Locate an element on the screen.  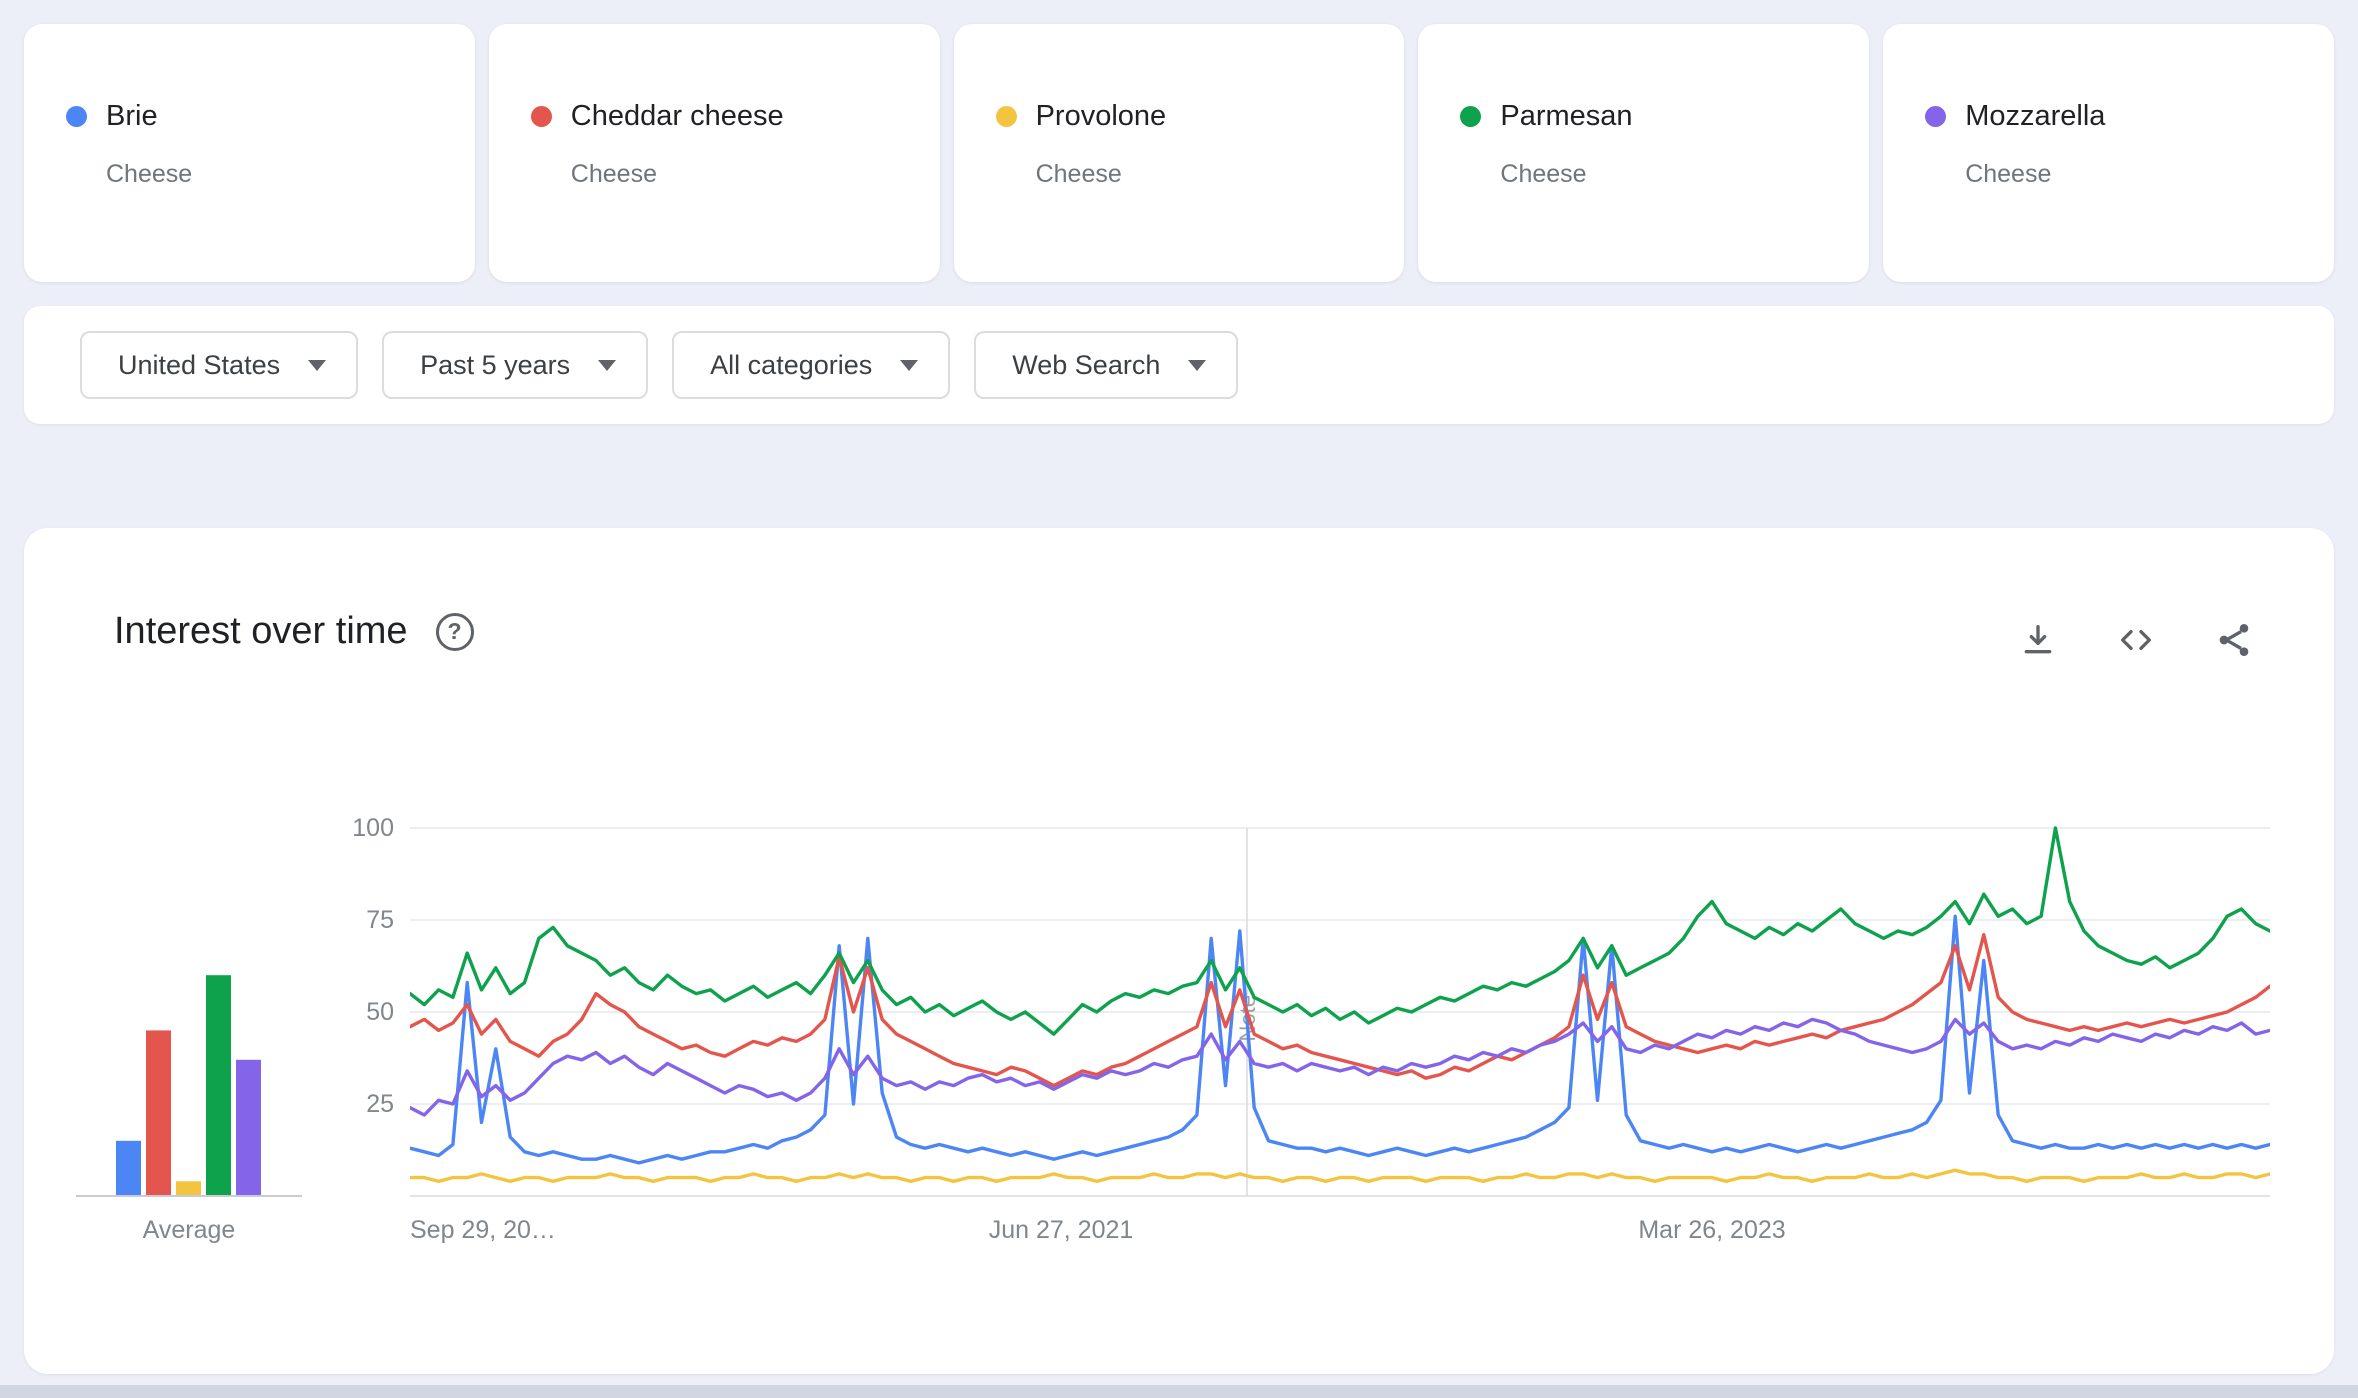
term-label: Provolone is located at coordinates (1101, 116).